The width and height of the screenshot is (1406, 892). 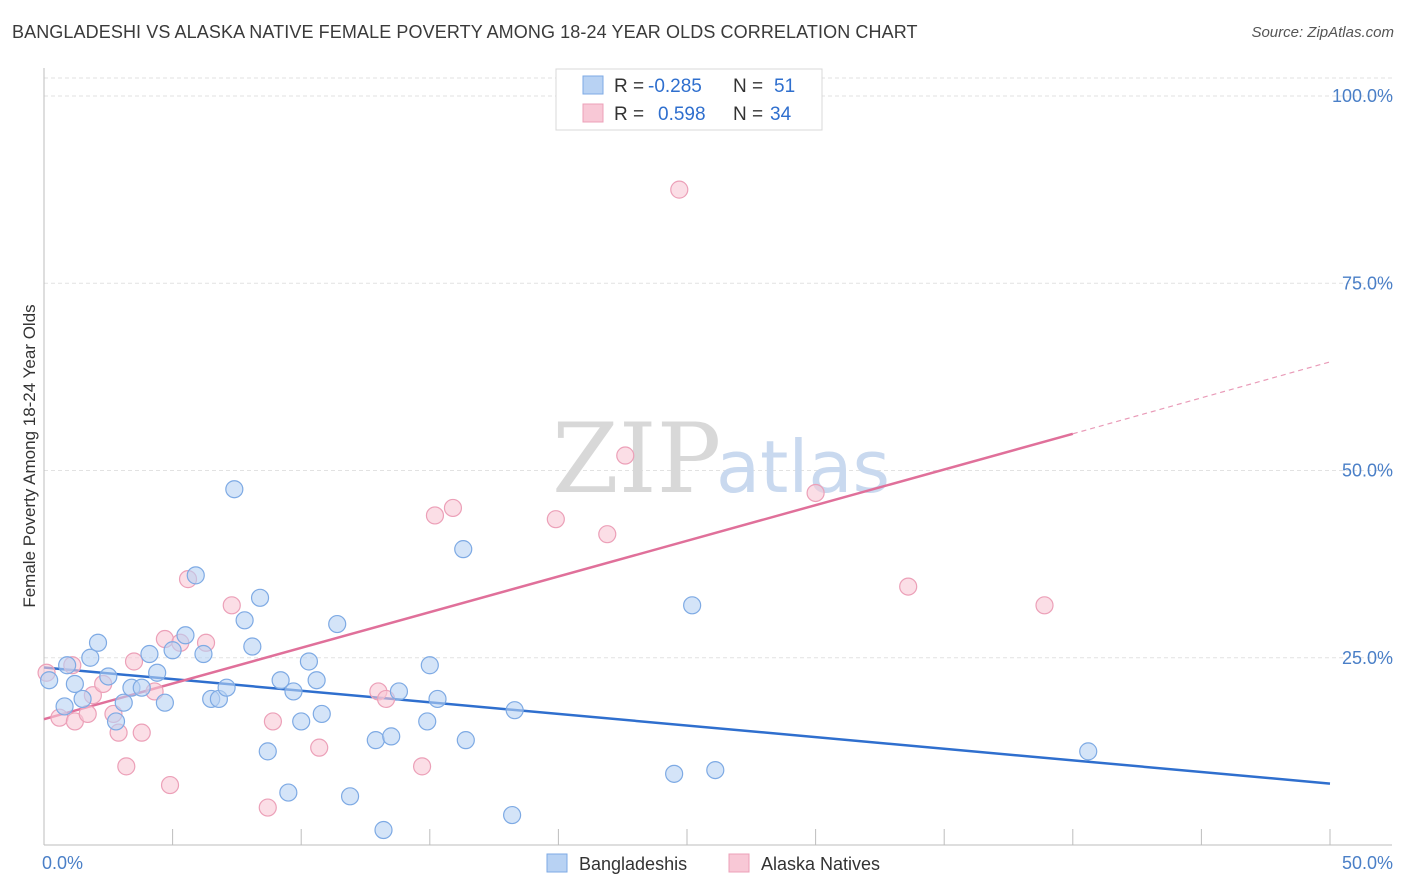 I want to click on y-axis-label: Female Poverty Among 18-24 Year Olds, so click(x=29, y=455).